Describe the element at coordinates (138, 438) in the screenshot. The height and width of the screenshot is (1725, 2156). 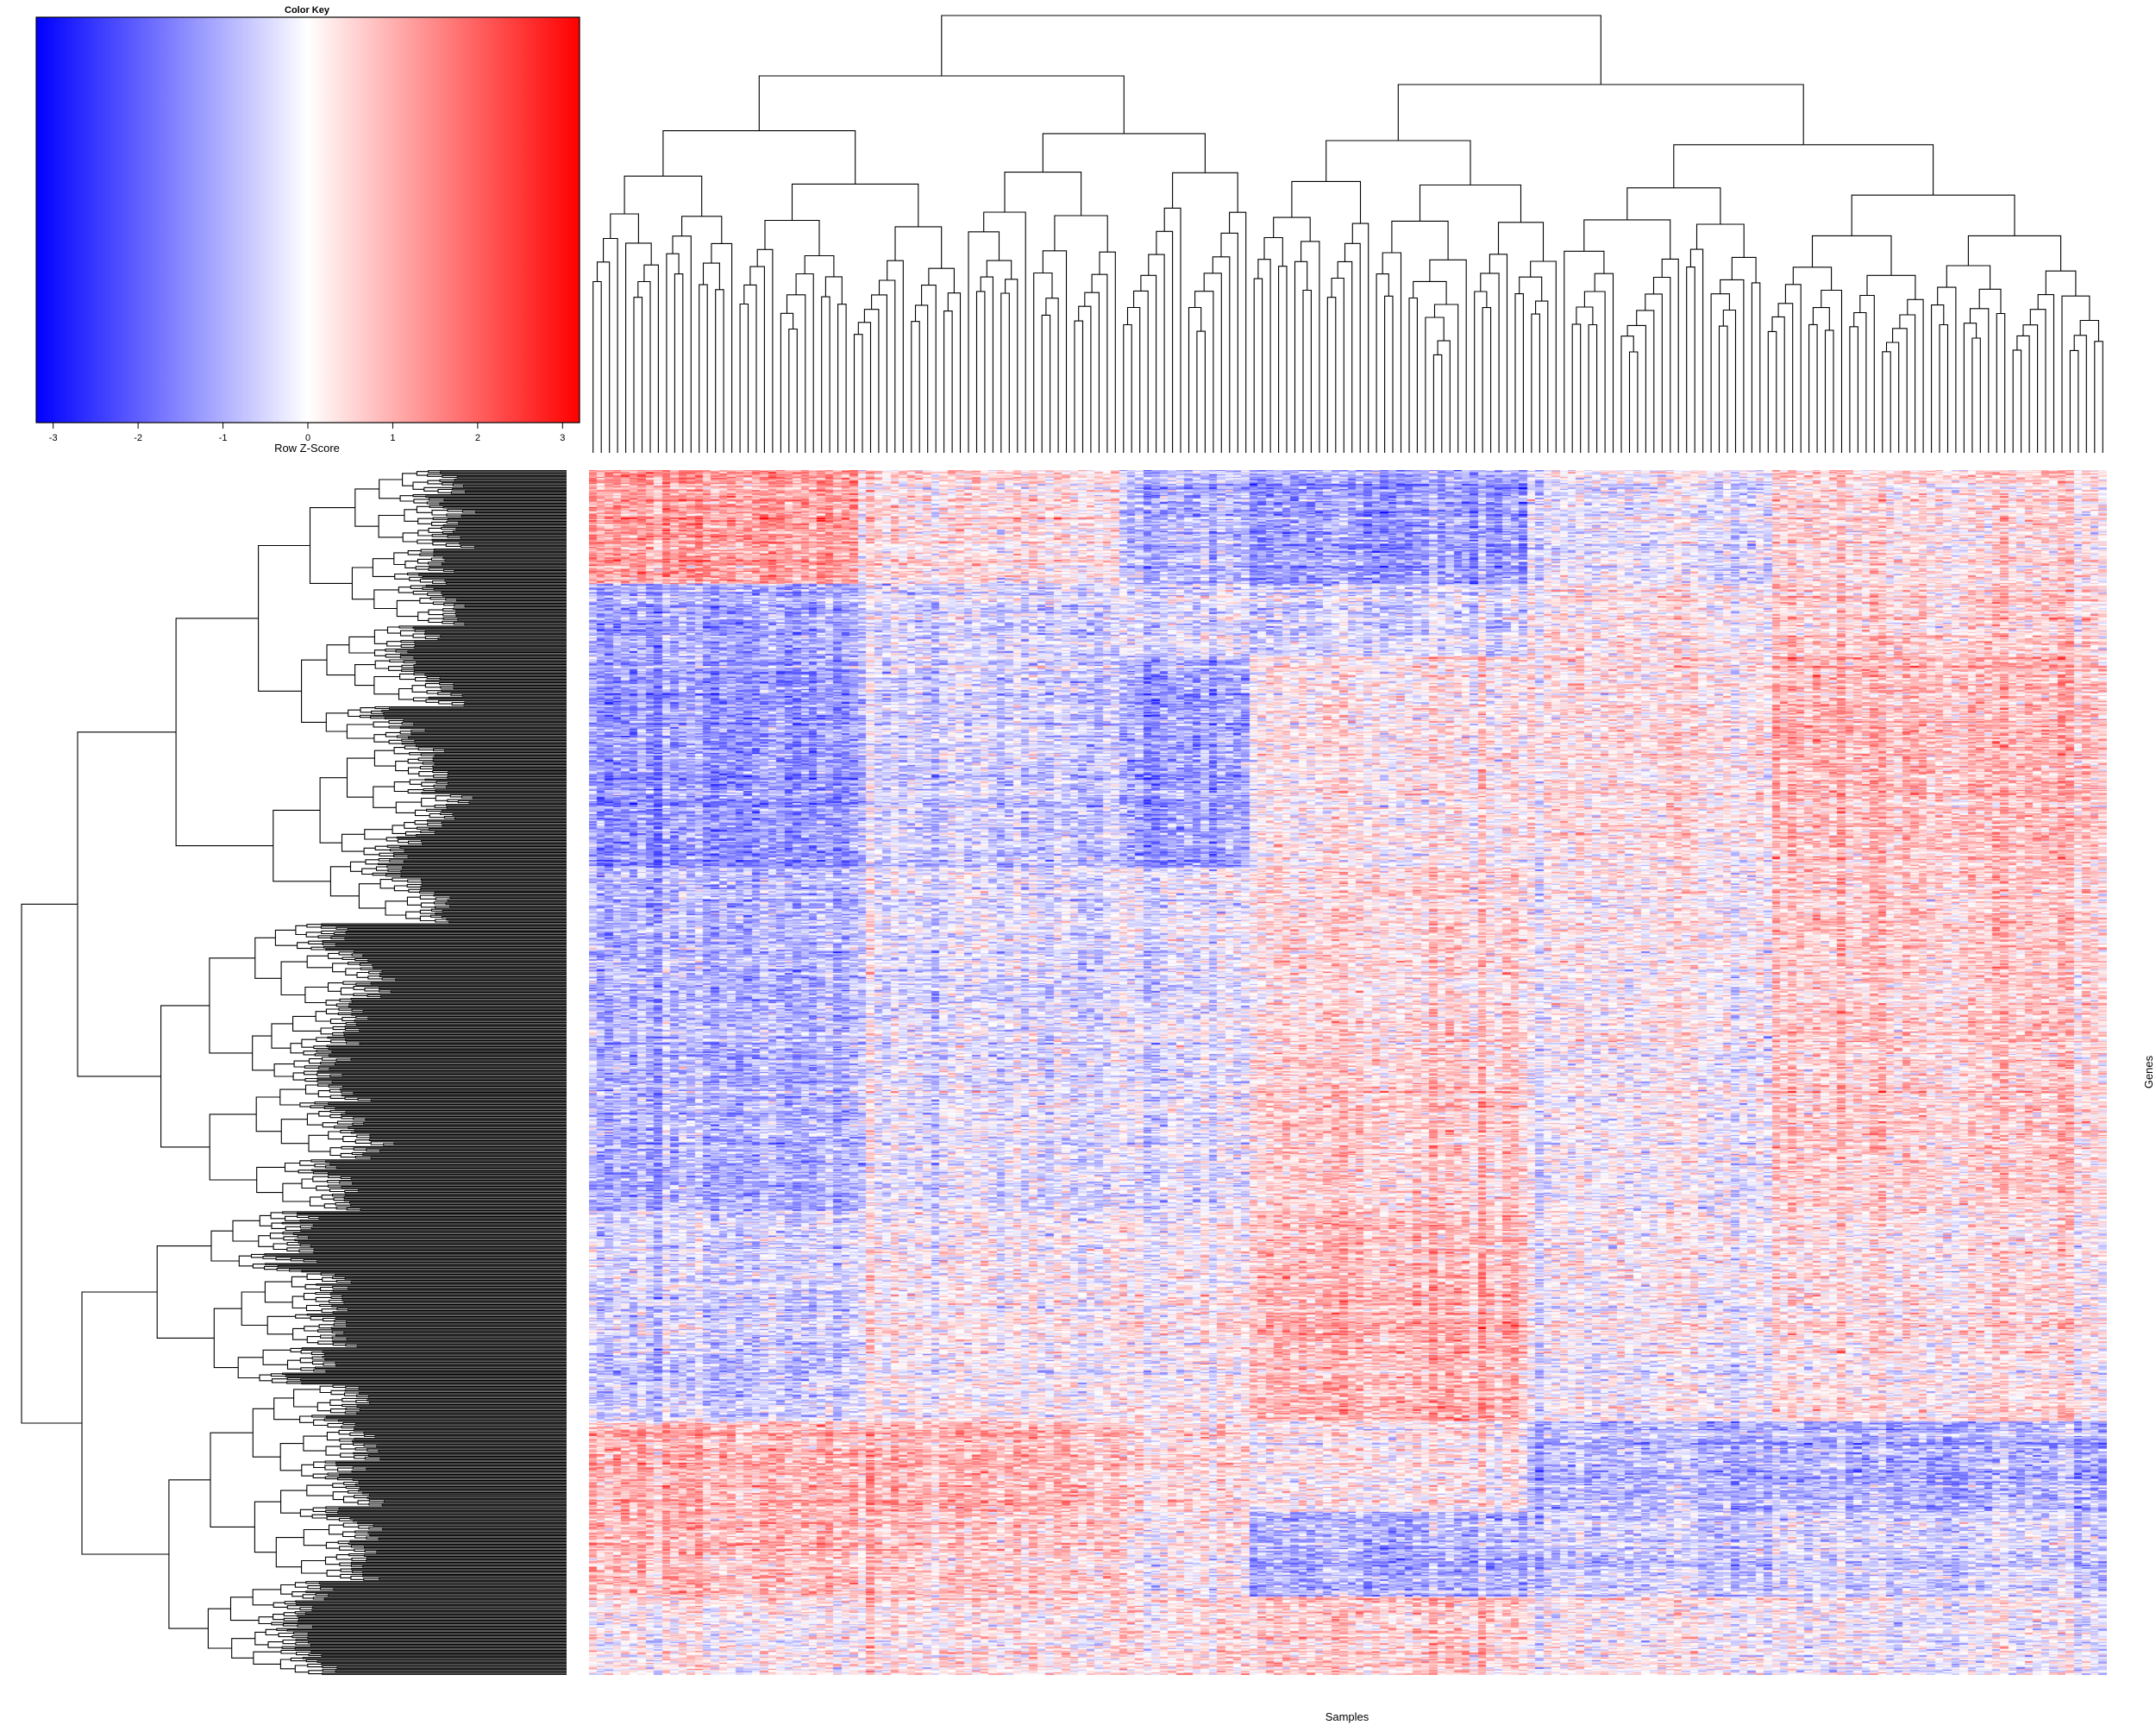
I see `color-key-tick-label: -2` at that location.